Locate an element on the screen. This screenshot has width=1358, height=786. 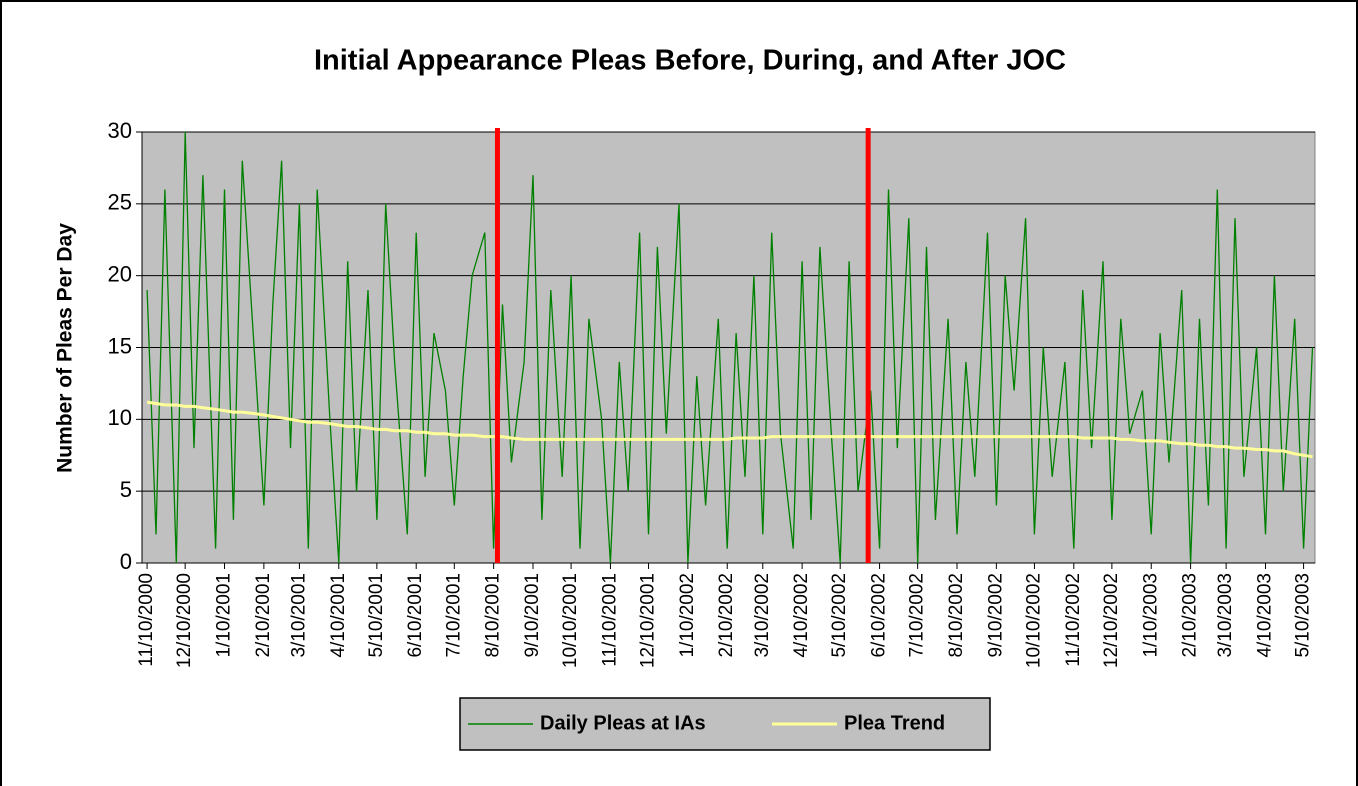
x-tick-label: 4/10/2001 is located at coordinates (338, 615).